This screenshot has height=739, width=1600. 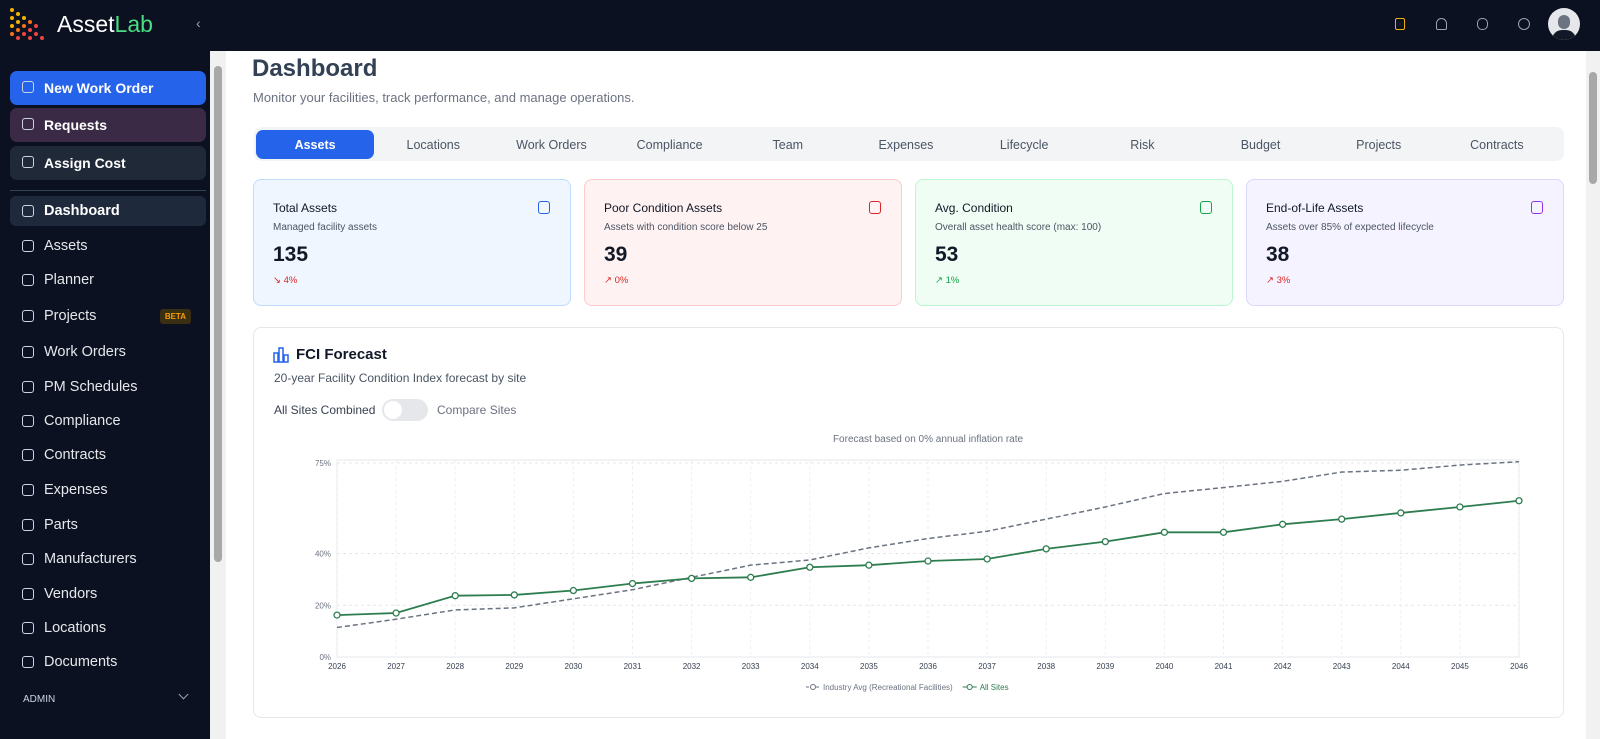 What do you see at coordinates (315, 144) in the screenshot?
I see `tab: Assets` at bounding box center [315, 144].